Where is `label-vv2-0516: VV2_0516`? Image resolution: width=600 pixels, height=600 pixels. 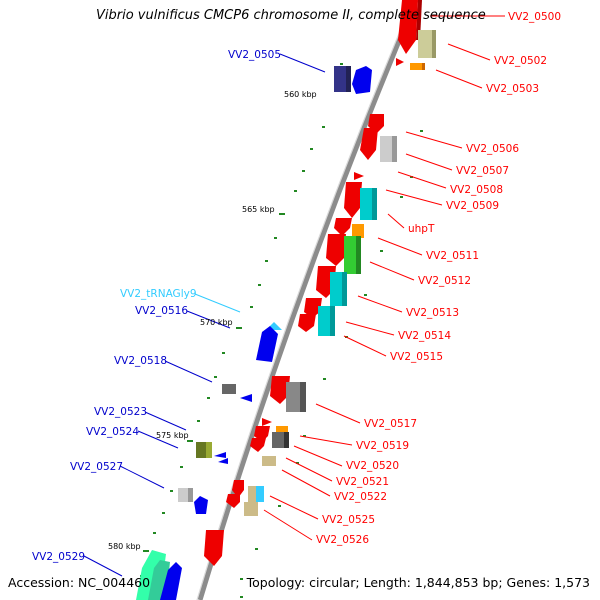 label-vv2-0516: VV2_0516 is located at coordinates (161, 311).